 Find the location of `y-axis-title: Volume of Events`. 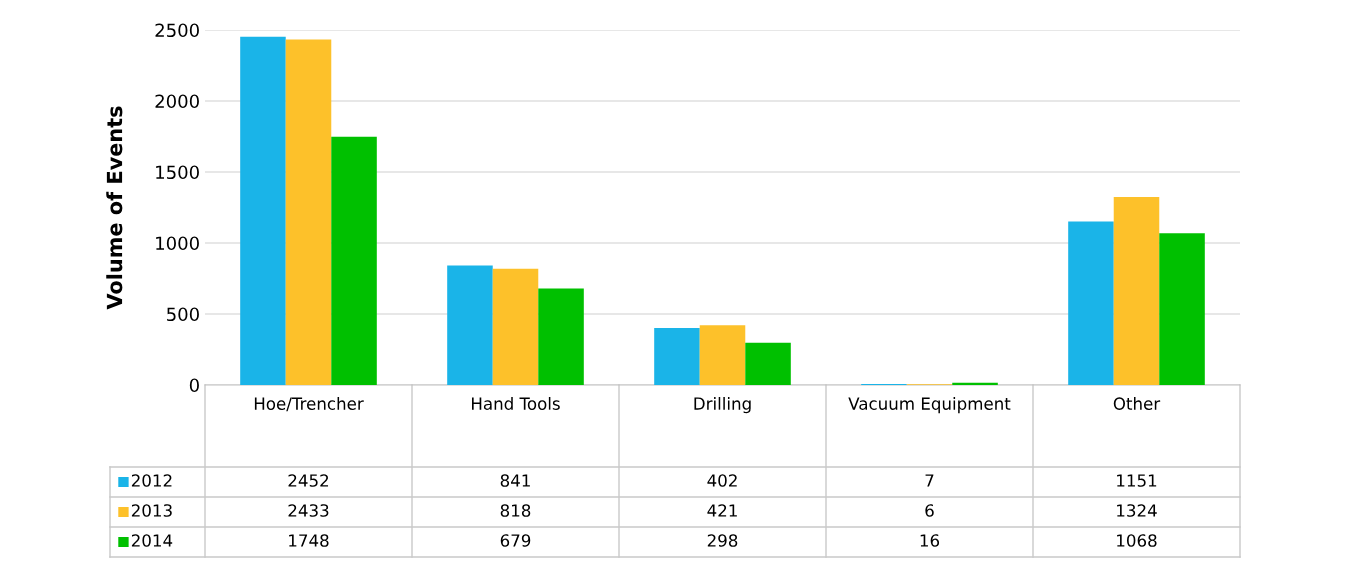

y-axis-title: Volume of Events is located at coordinates (114, 208).